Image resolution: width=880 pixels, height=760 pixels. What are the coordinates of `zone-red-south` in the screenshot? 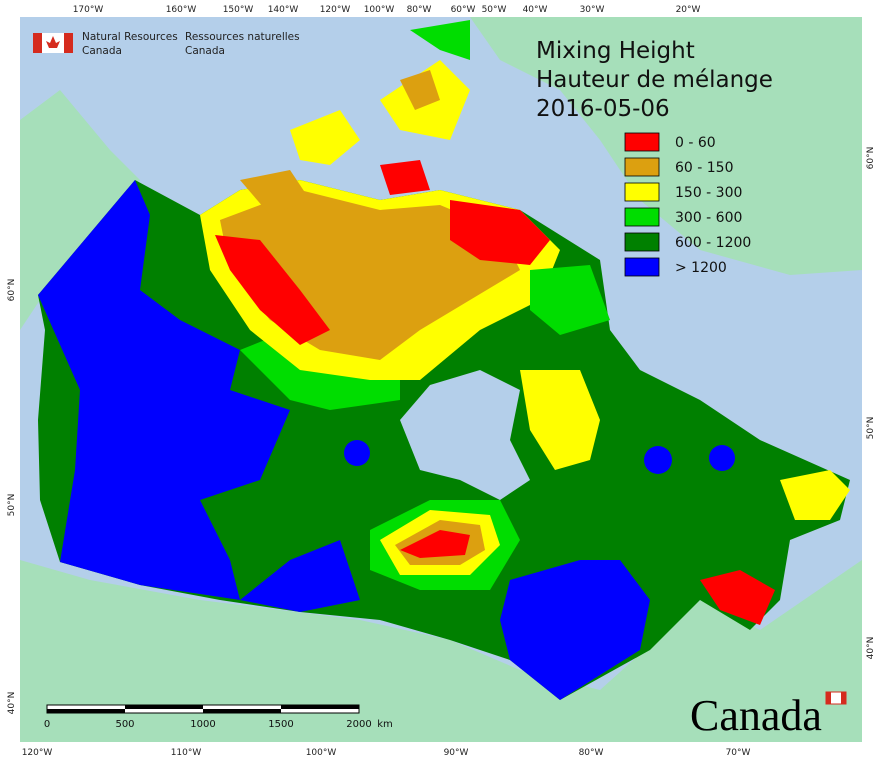 It's located at (435, 544).